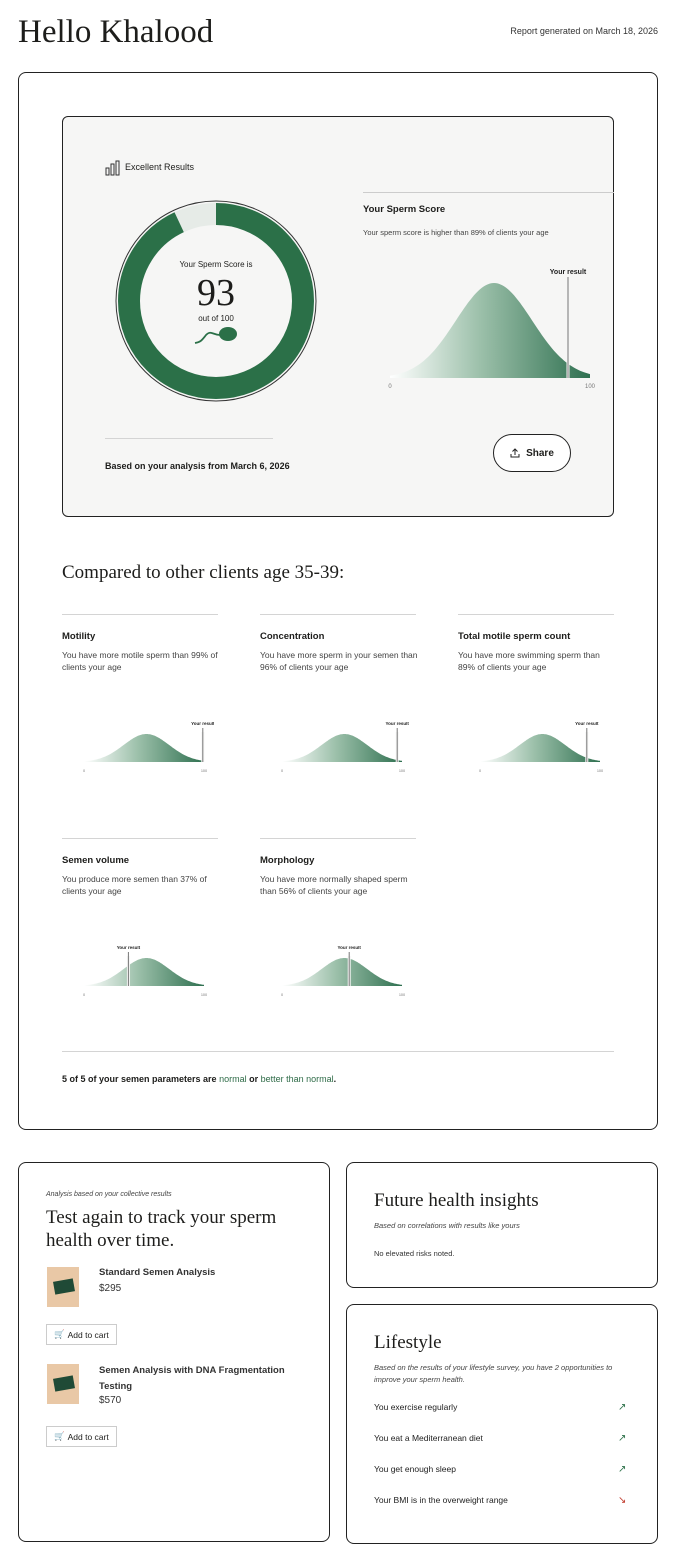 This screenshot has height=1544, width=680. I want to click on donut-outer-ring, so click(216, 301).